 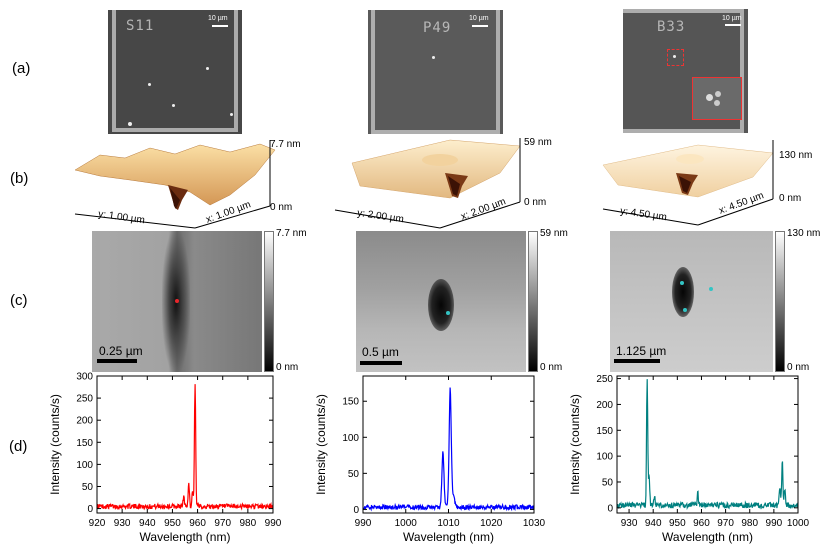 I want to click on row-label-a: (a), so click(x=21, y=68).